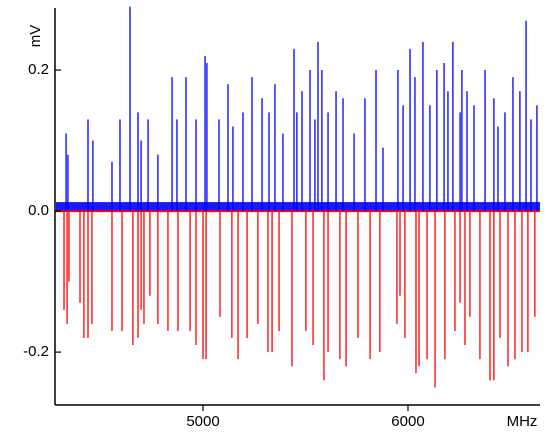  I want to click on y-axis-label: mV, so click(35, 36).